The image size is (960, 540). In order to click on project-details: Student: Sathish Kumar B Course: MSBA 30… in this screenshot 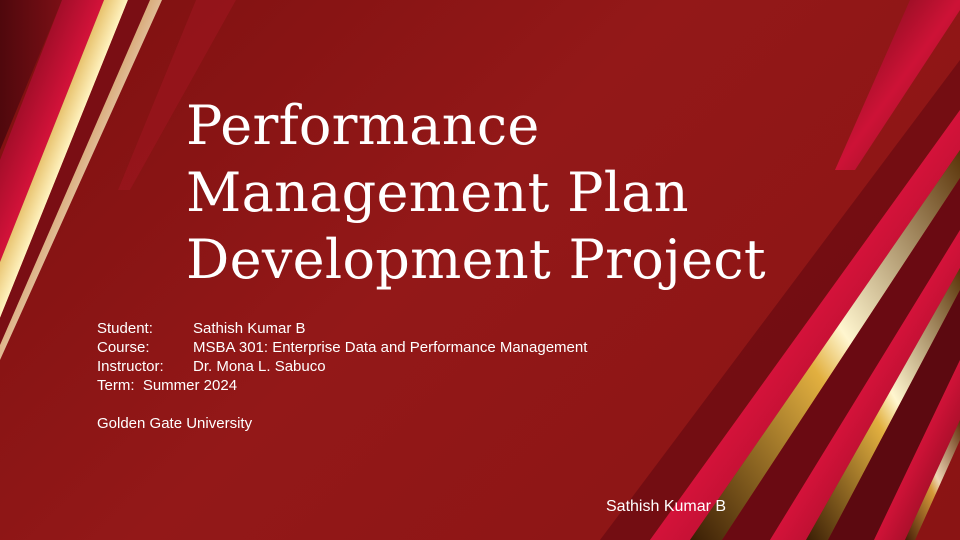, I will do `click(342, 376)`.